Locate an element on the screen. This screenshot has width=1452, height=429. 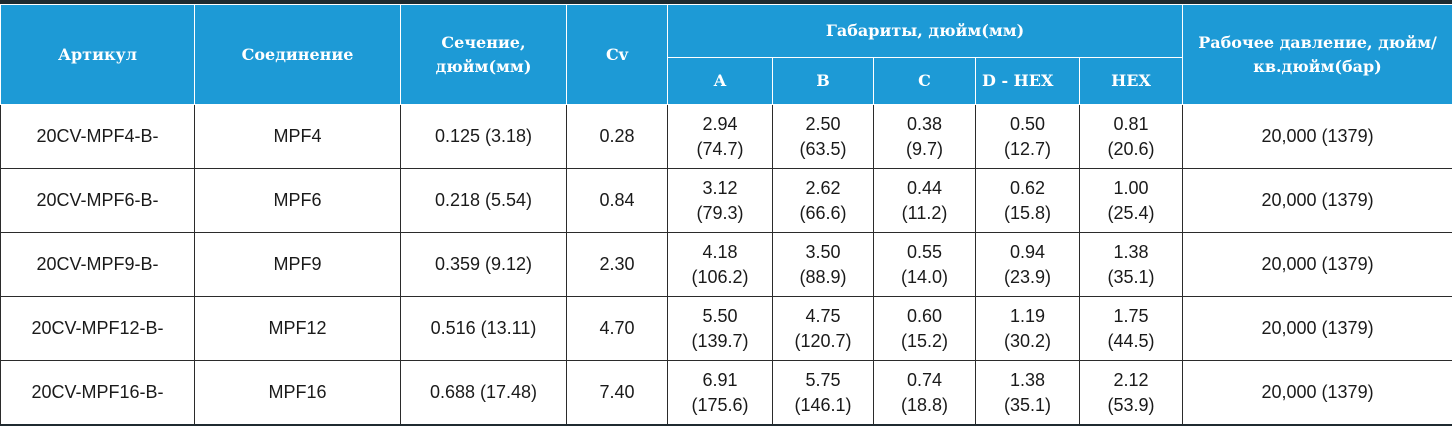
header-dim-a: A is located at coordinates (720, 81).